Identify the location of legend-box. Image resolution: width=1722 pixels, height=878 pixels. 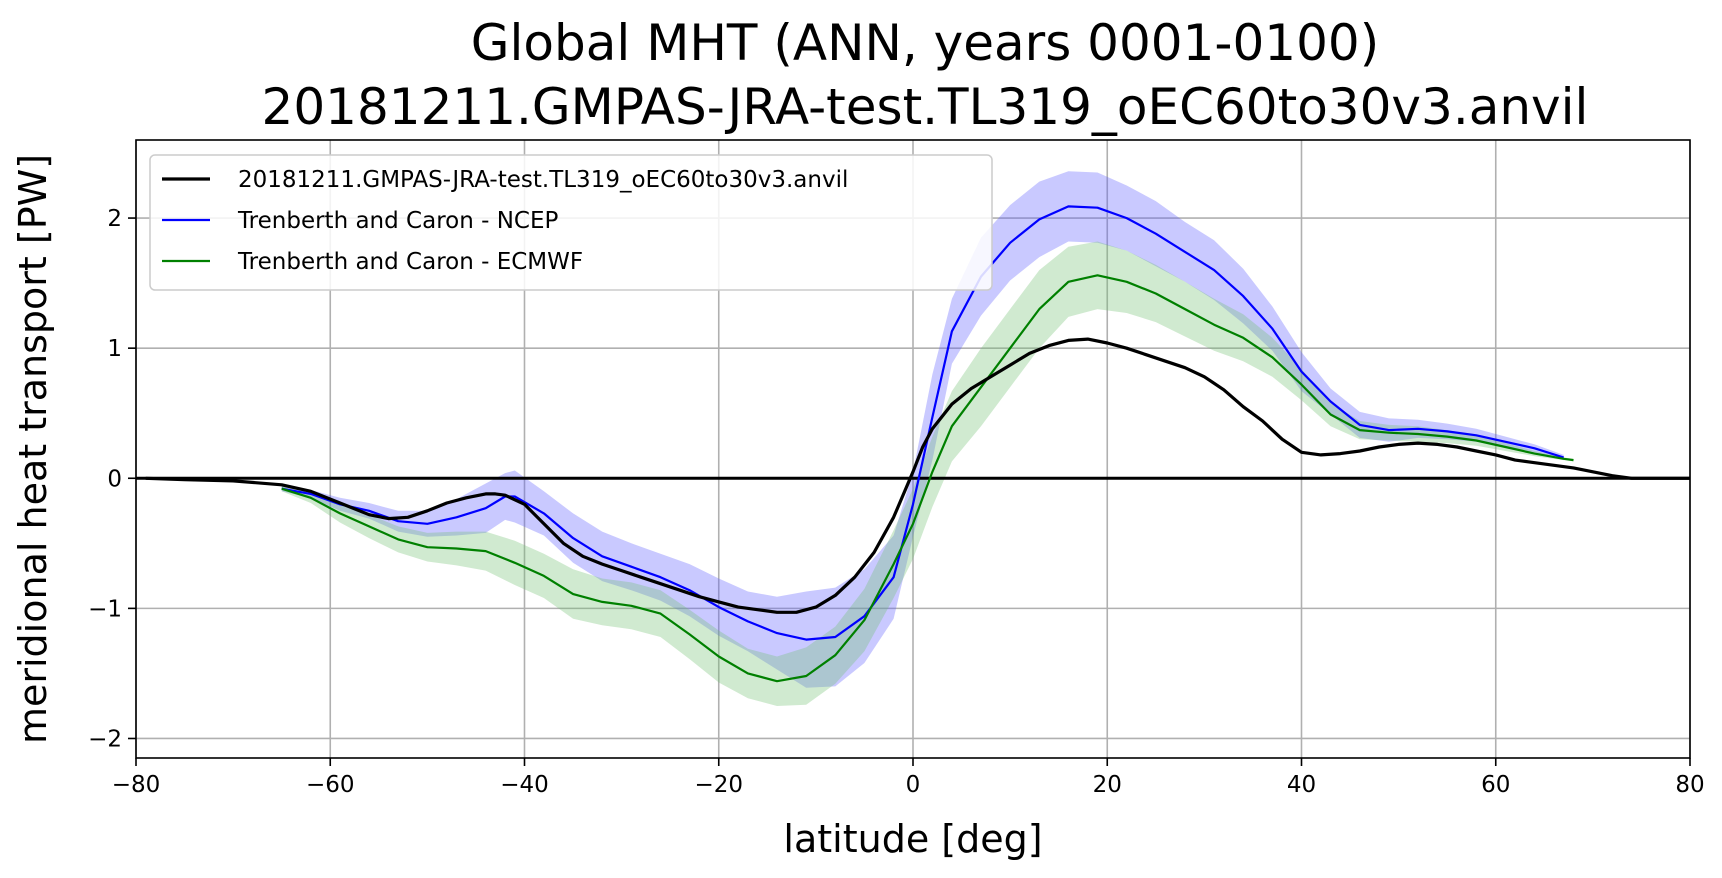
(571, 222).